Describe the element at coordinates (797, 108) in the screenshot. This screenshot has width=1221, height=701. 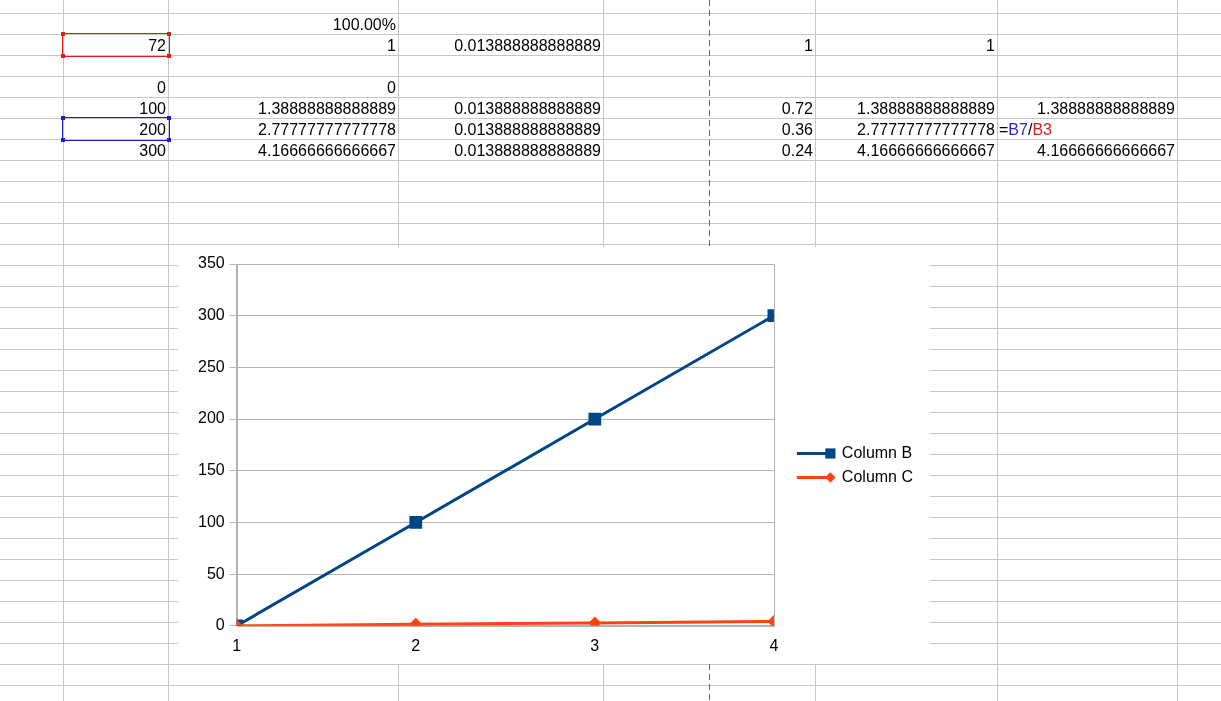
I see `text: 0.72` at that location.